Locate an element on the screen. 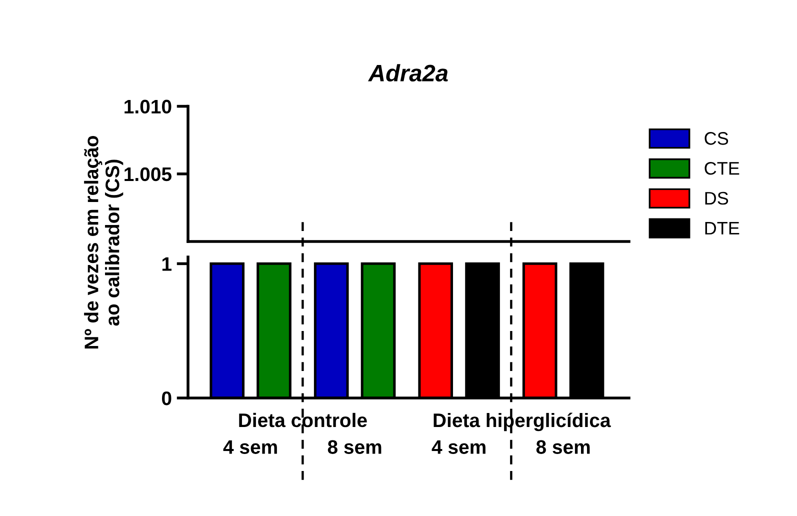  y-tick-label: 0 is located at coordinates (167, 398).